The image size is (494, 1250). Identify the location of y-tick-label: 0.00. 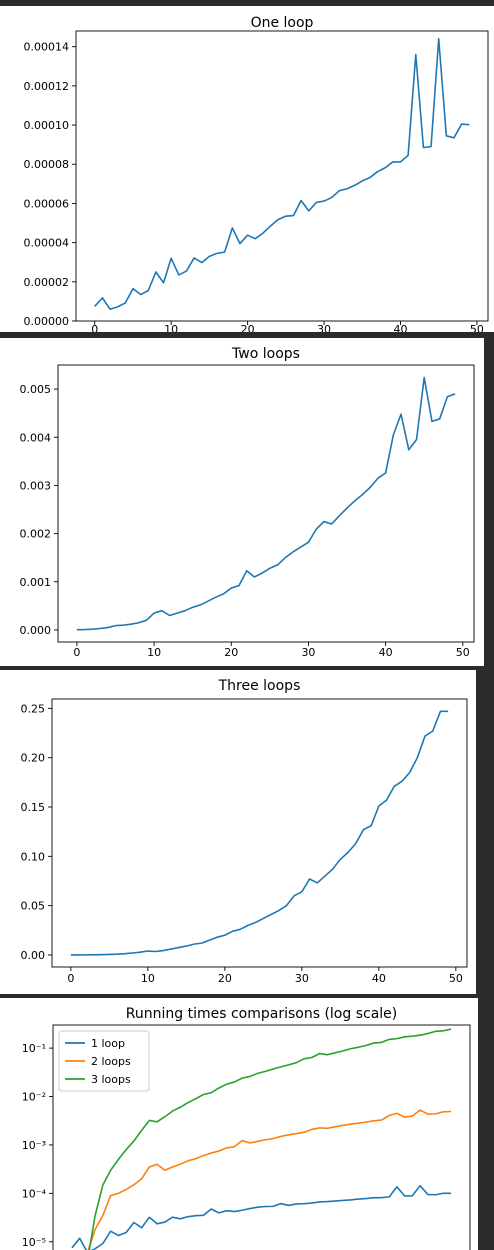
(33, 955).